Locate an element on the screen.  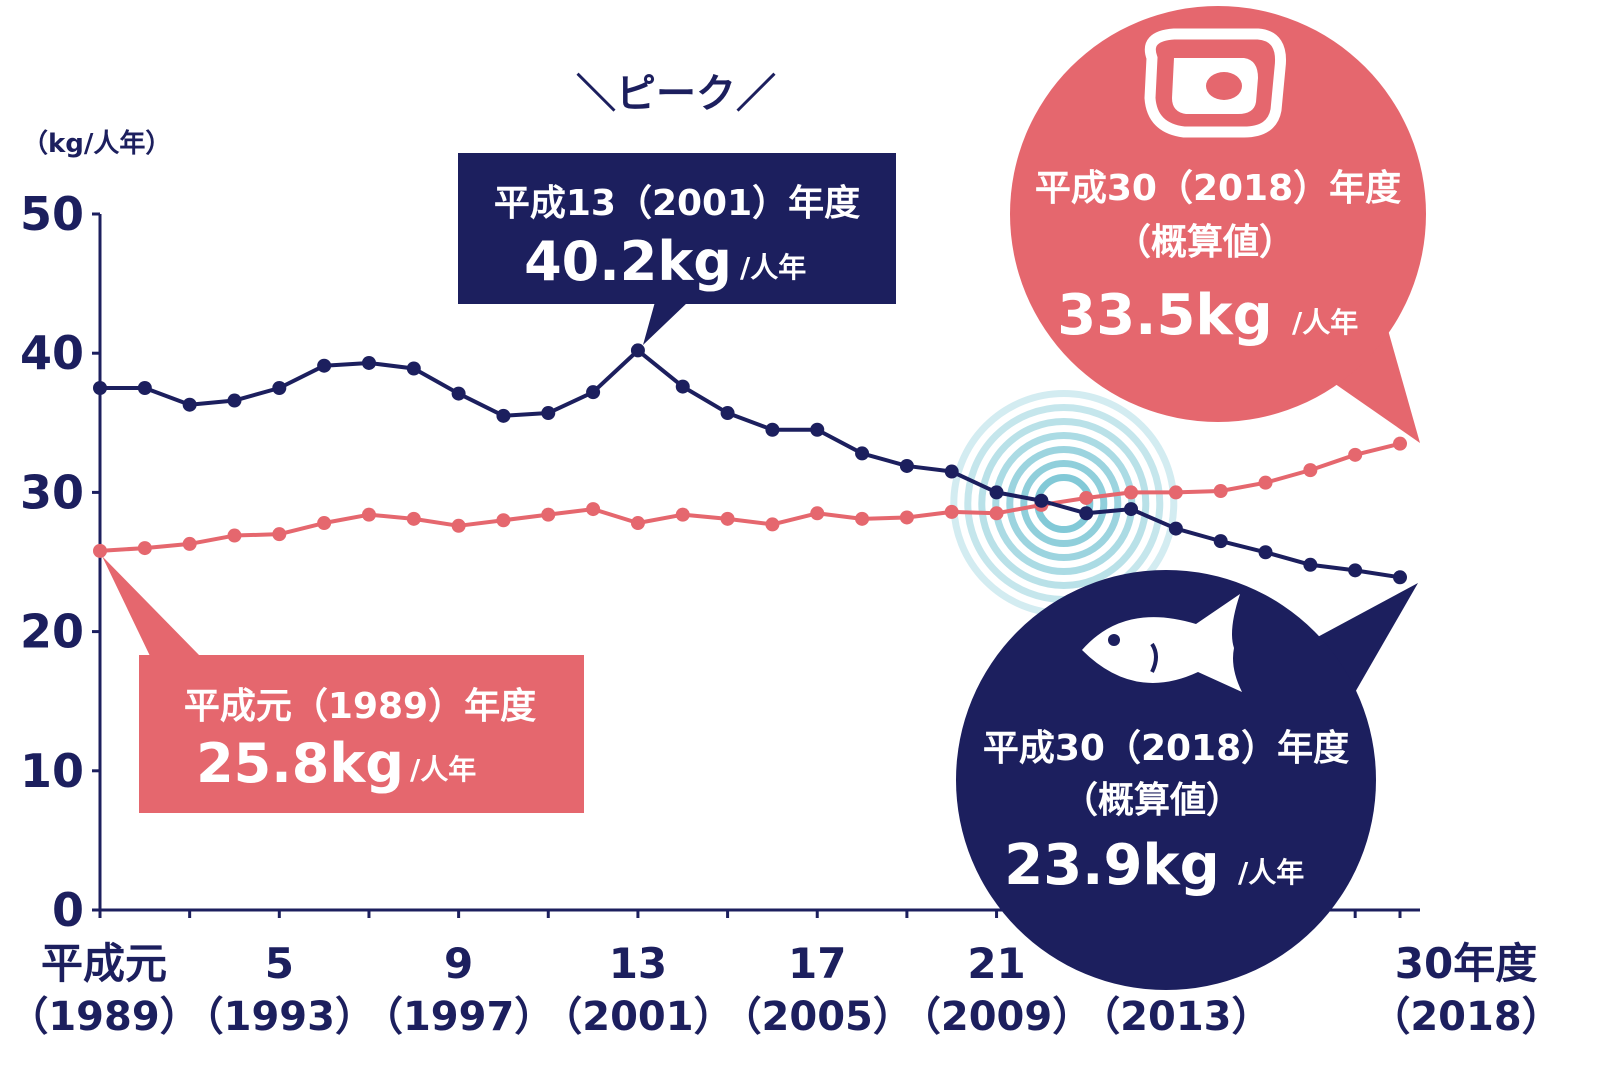
peak-callout: ＼ピーク／ 平成13（2001）年度 40.2kg /人年 is located at coordinates (677, 208).